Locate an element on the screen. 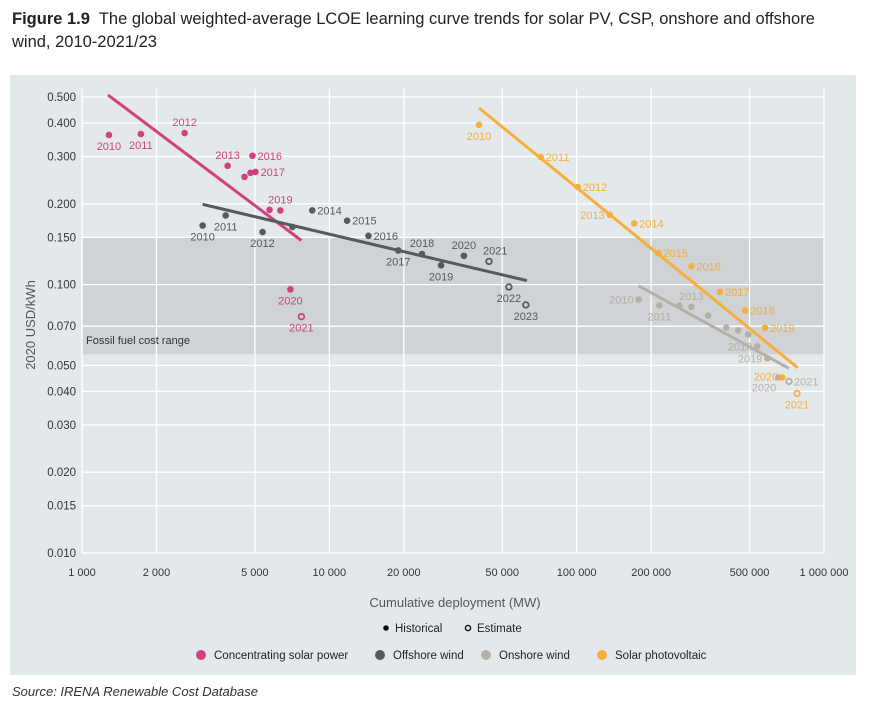 This screenshot has width=869, height=709. x-tick-label: 5 000 is located at coordinates (255, 573).